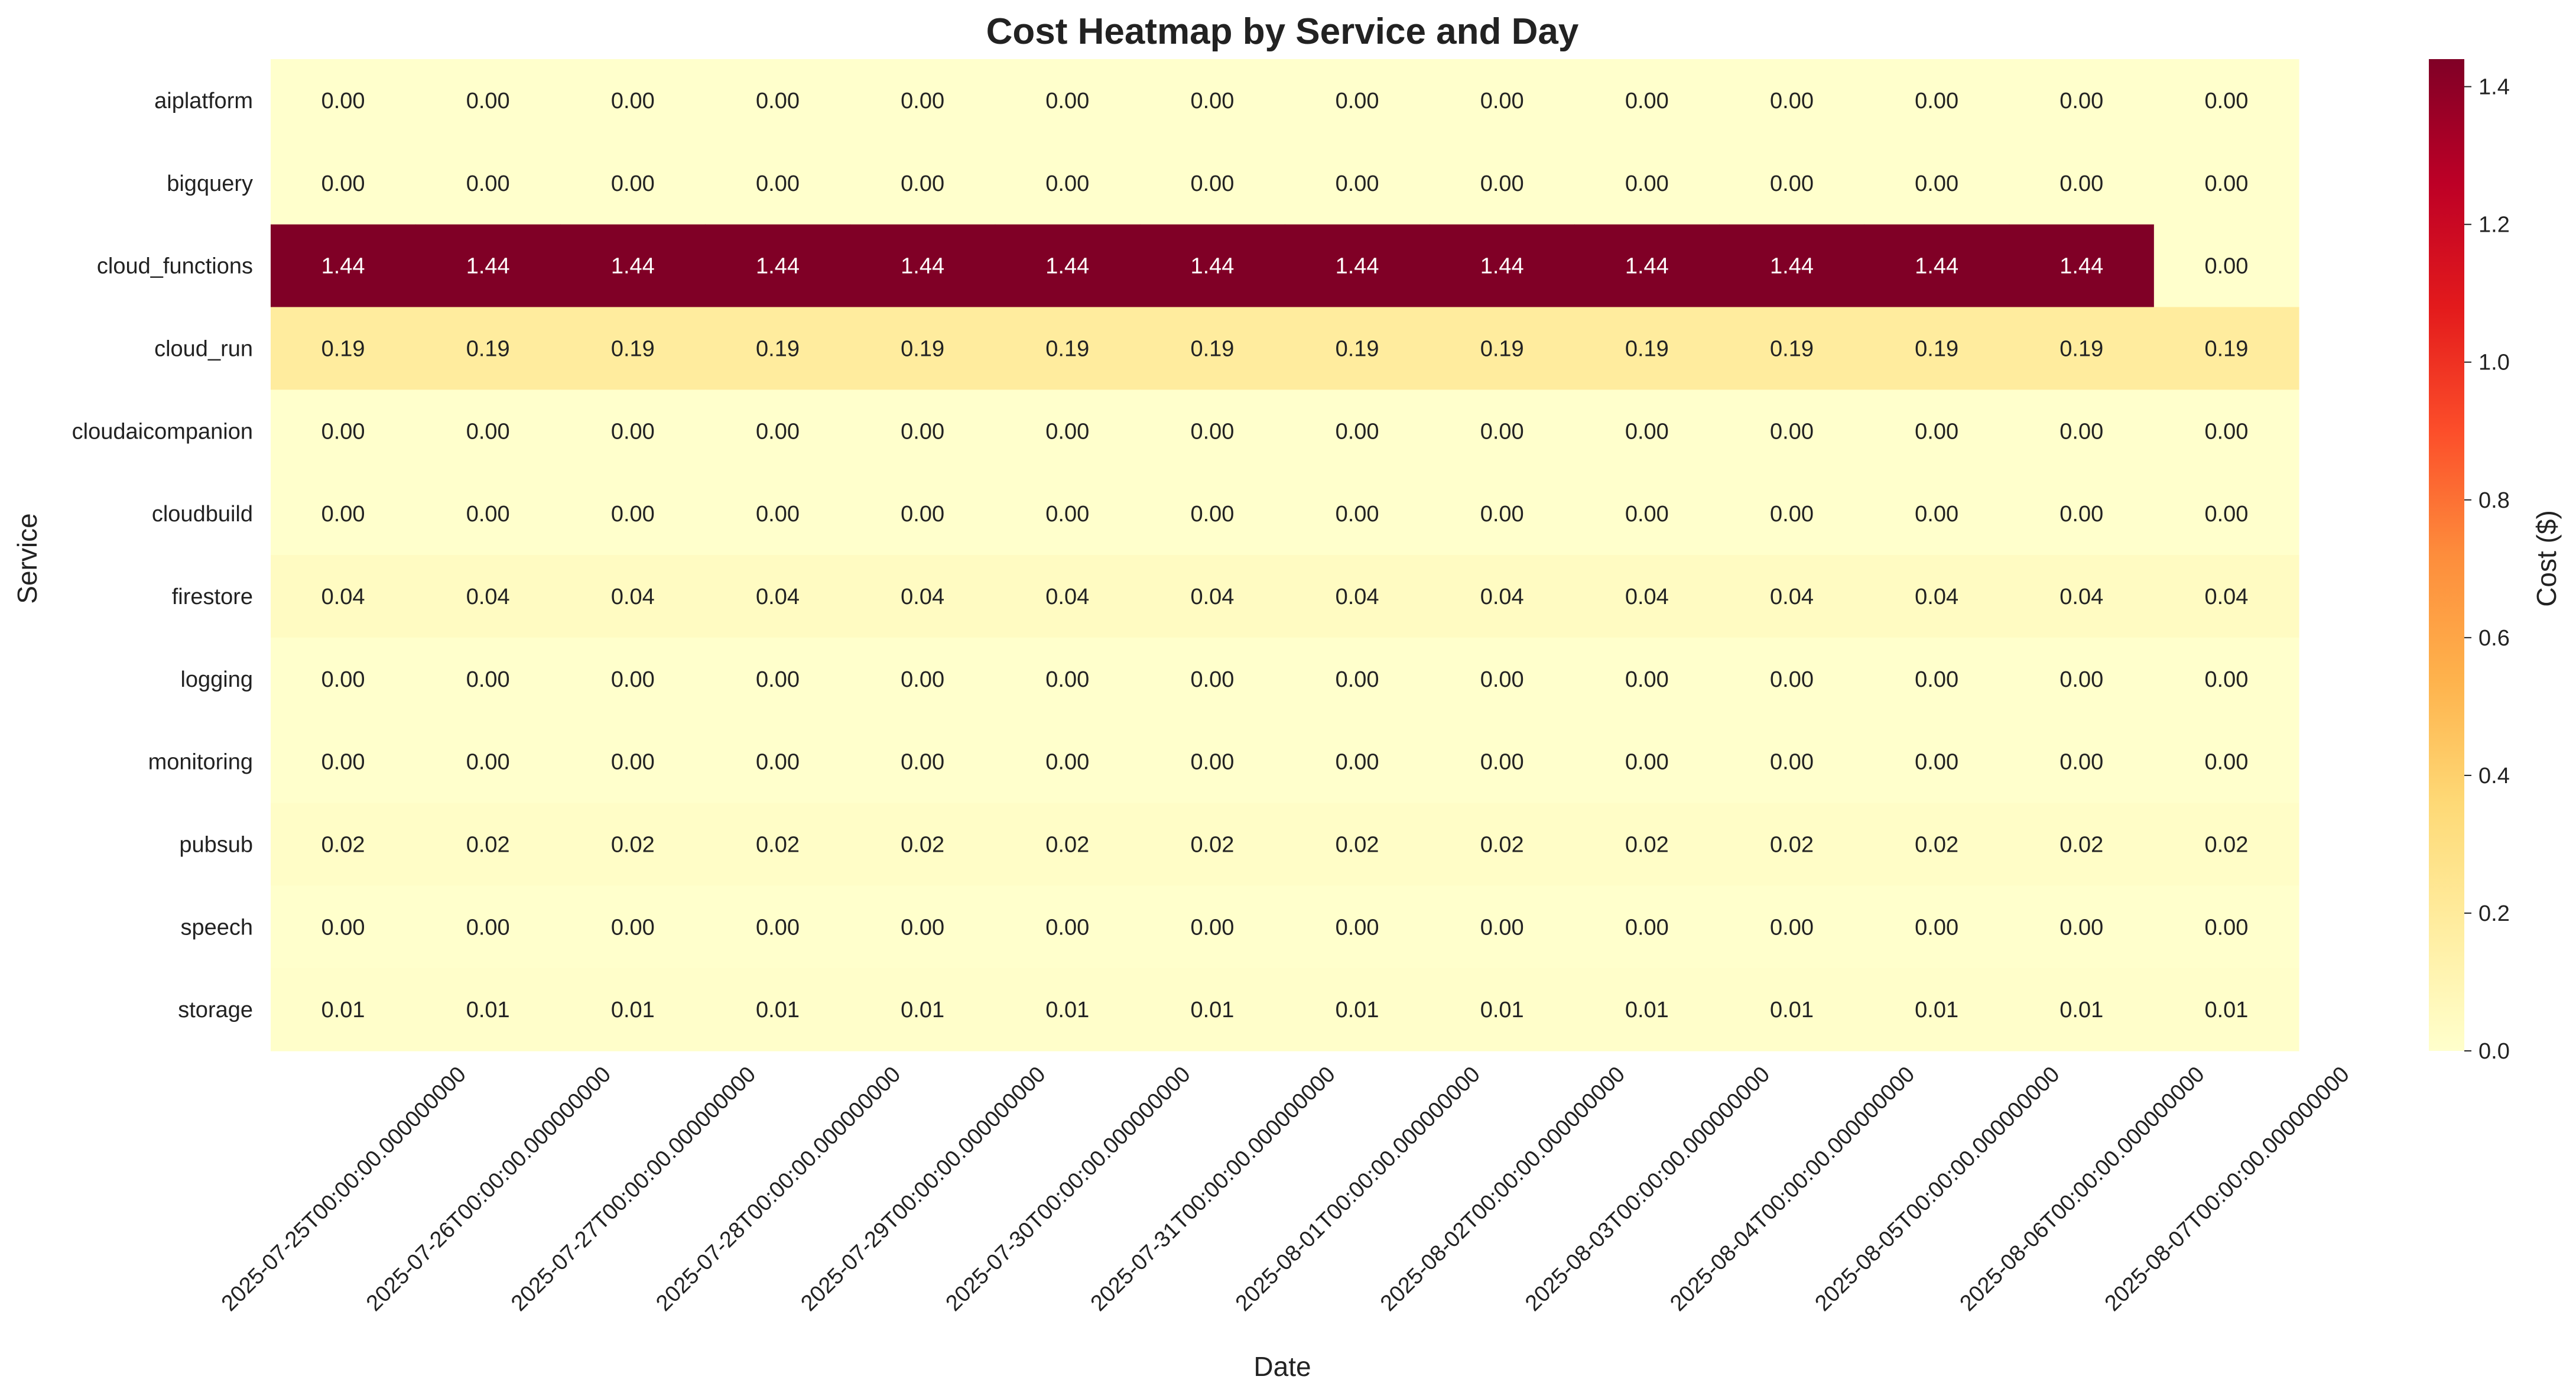 The width and height of the screenshot is (2576, 1399). I want to click on y-tick-label: storage, so click(215, 1011).